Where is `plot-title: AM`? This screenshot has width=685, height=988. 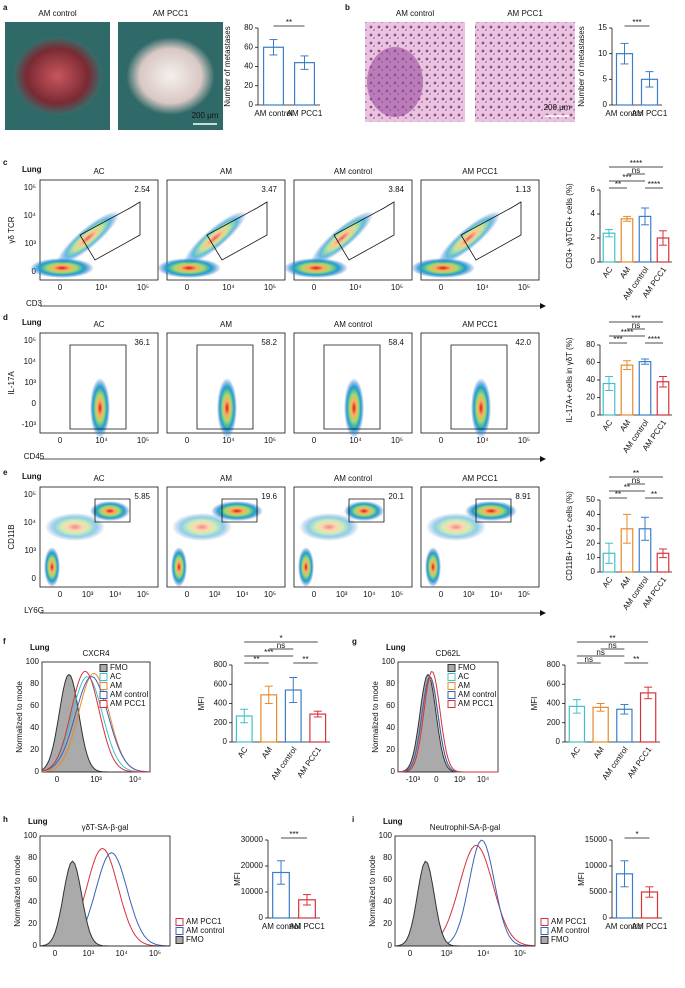 plot-title: AM is located at coordinates (226, 324).